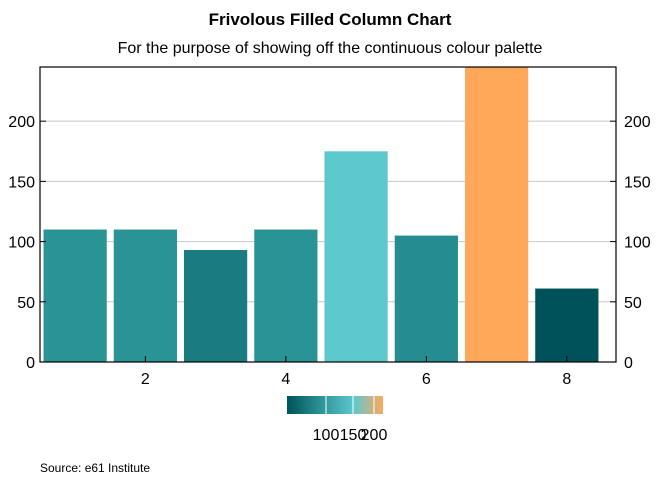 This screenshot has height=480, width=672. Describe the element at coordinates (628, 363) in the screenshot. I see `y-tick-label-right: 0` at that location.